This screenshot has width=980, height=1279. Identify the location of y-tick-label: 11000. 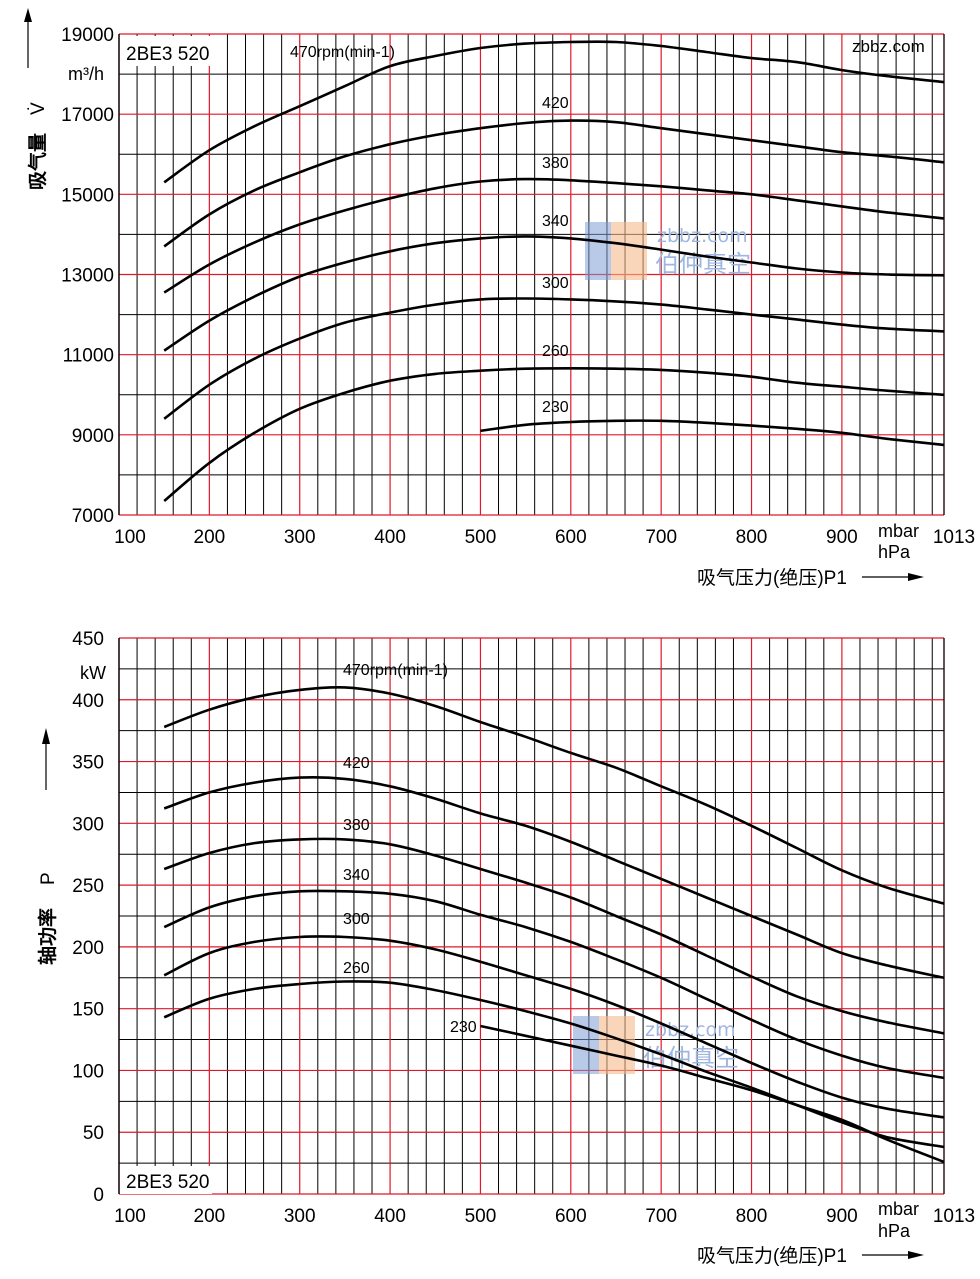
(88, 356).